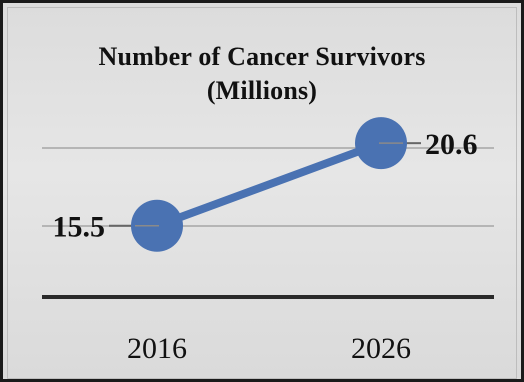  What do you see at coordinates (451, 144) in the screenshot?
I see `data-label: 20.6` at bounding box center [451, 144].